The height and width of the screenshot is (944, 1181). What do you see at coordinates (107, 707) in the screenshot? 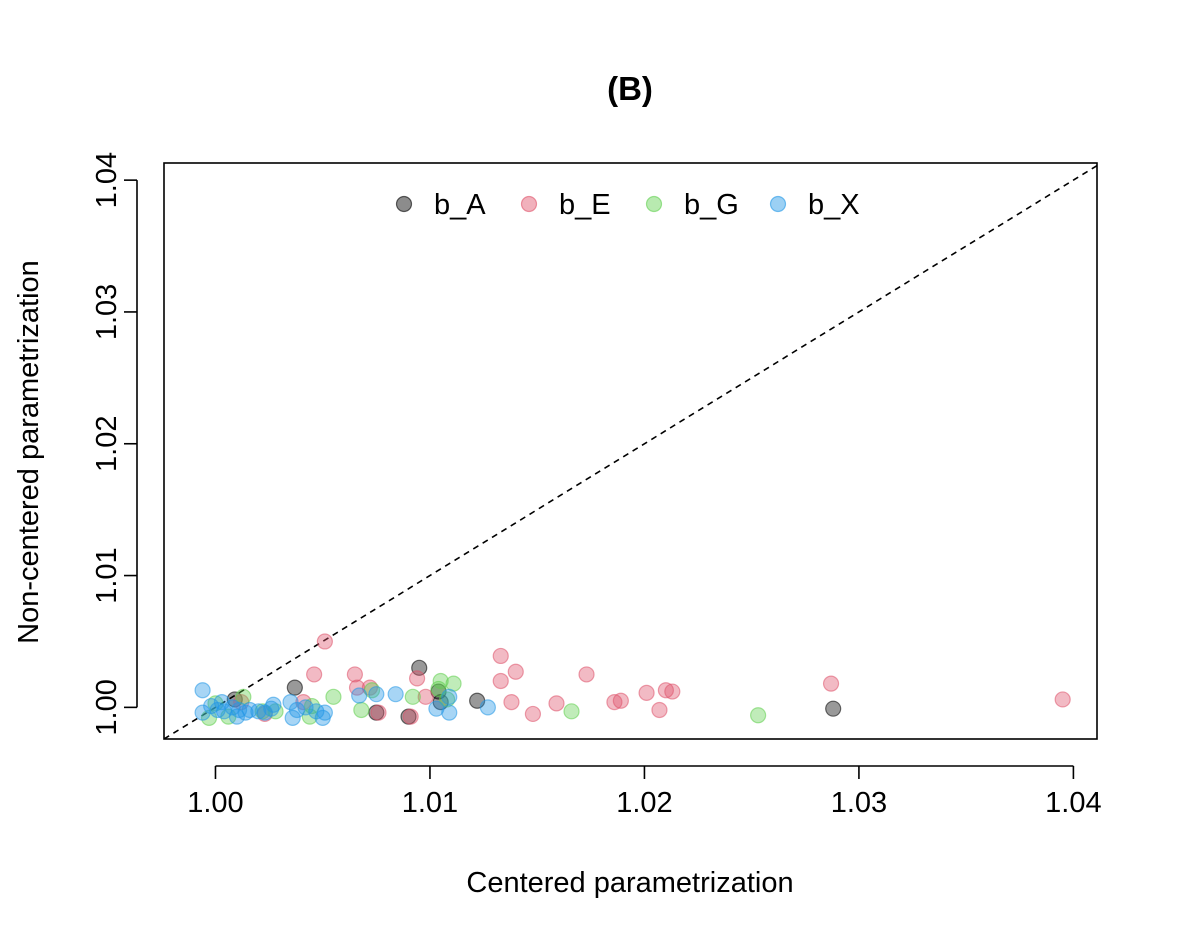
I see `y-tick-label: 1.00` at bounding box center [107, 707].